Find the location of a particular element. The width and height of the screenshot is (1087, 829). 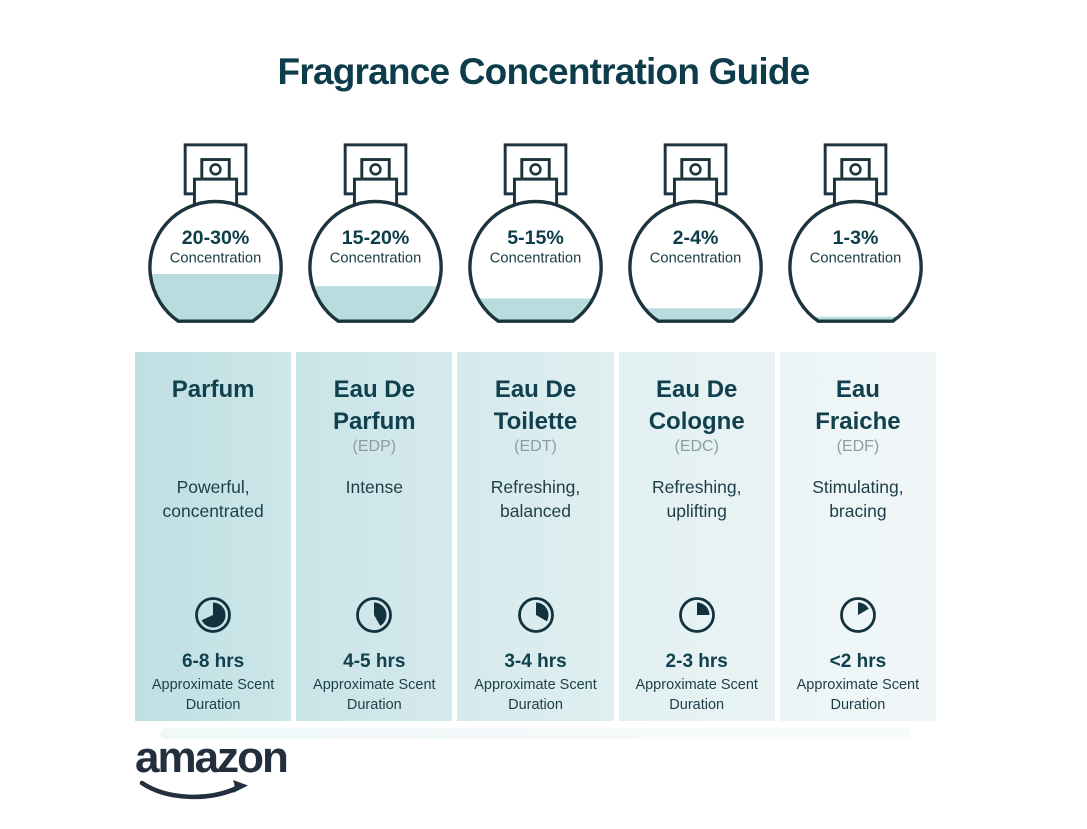

fragrance-name: Eau De Cologne is located at coordinates (696, 405).